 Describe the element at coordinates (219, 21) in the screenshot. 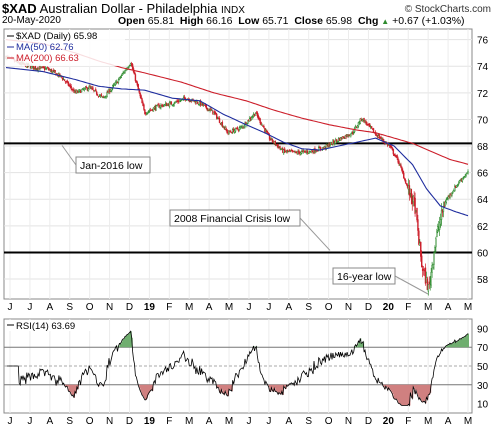

I see `high-value: 66.16` at that location.